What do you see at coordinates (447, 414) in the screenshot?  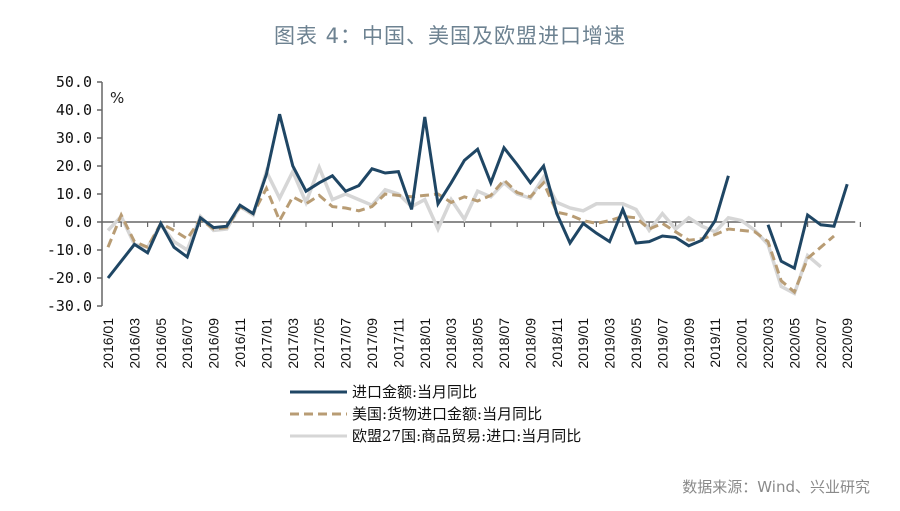 I see `legend-label: 美国:货物进口金额:当月同比` at bounding box center [447, 414].